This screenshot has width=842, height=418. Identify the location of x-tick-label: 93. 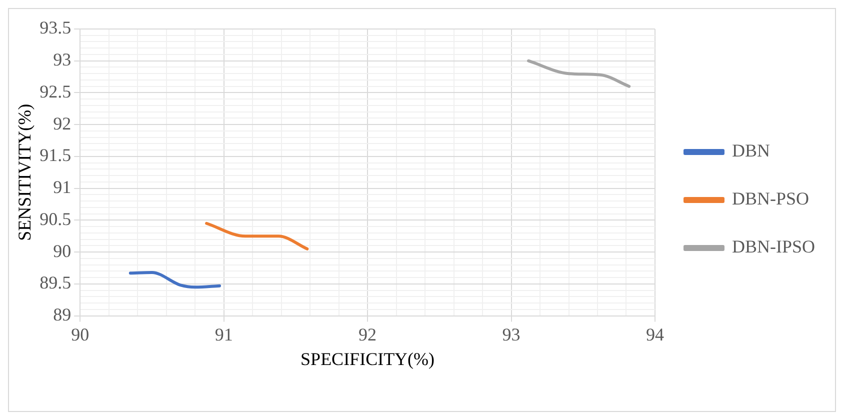
(511, 334).